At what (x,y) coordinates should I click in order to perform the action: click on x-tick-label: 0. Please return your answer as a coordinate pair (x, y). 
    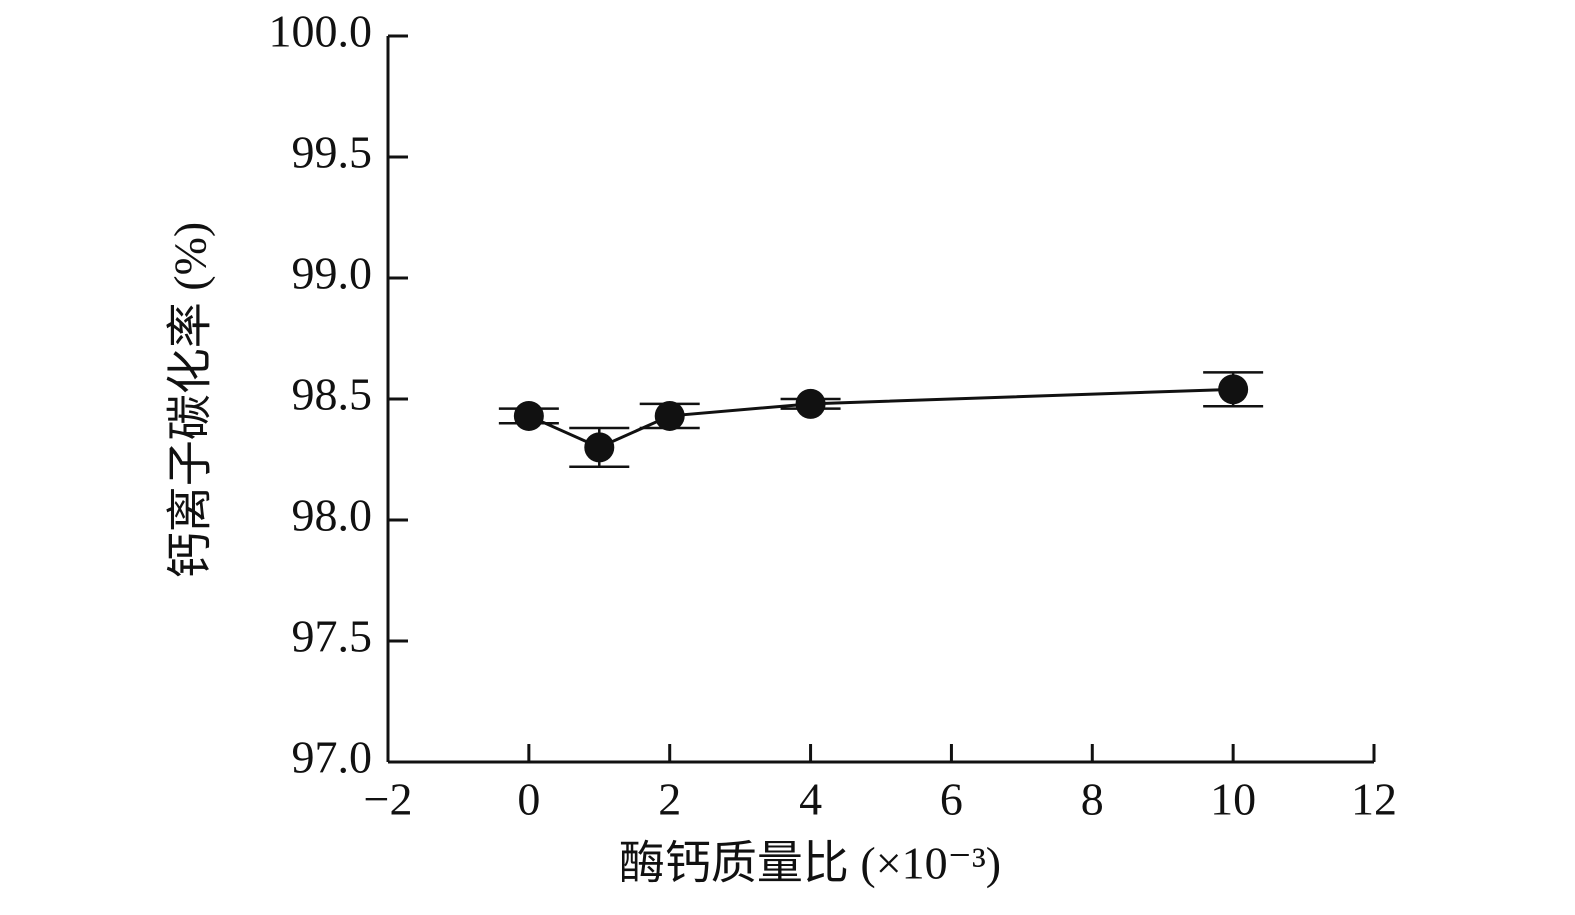
    Looking at the image, I should click on (528, 799).